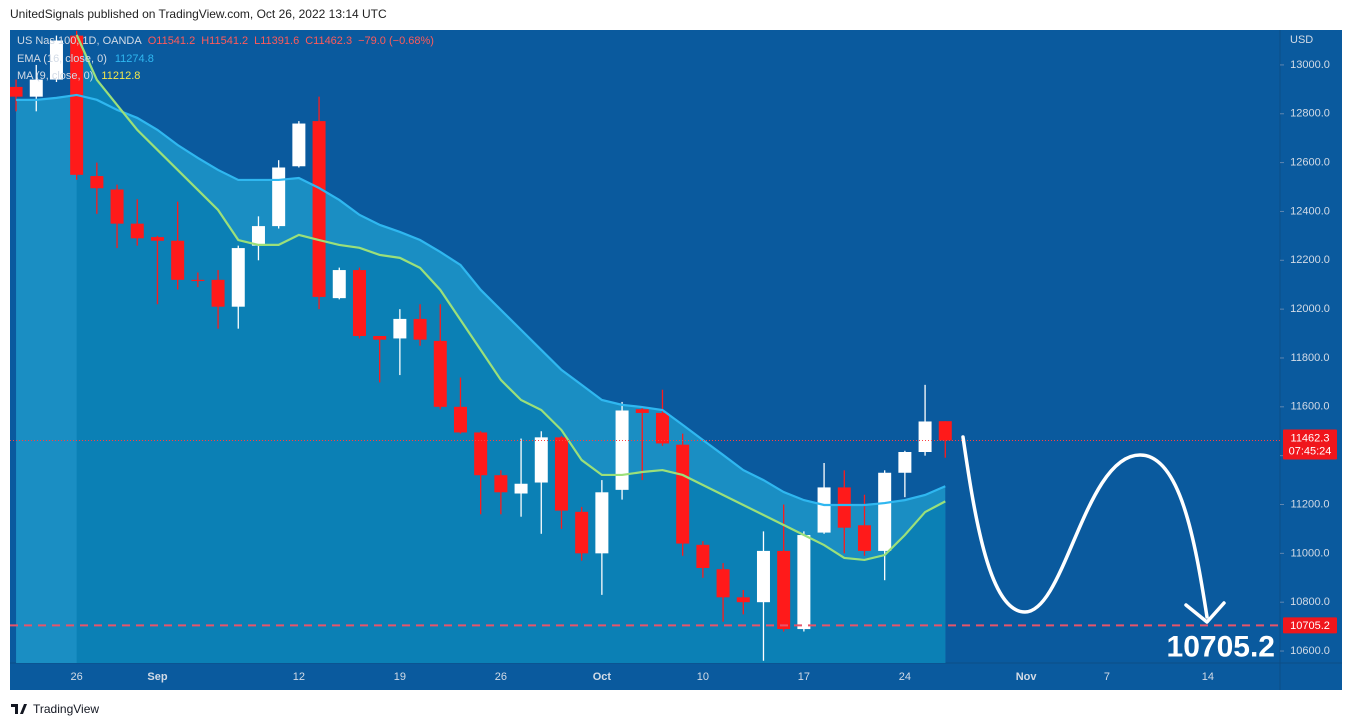 Image resolution: width=1354 pixels, height=727 pixels. What do you see at coordinates (276, 41) in the screenshot?
I see `ohlc-value: L11391.6` at bounding box center [276, 41].